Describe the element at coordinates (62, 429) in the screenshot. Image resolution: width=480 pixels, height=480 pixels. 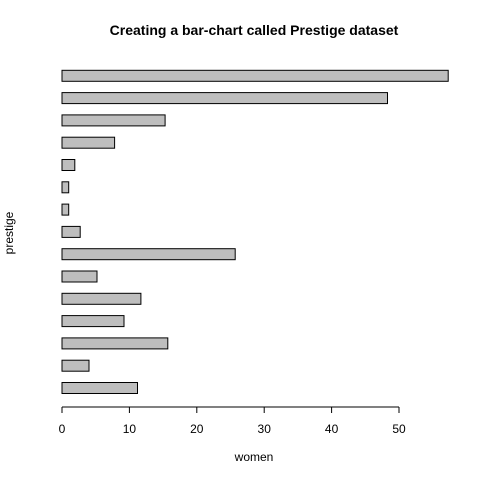
I see `x-tick-label: 0` at that location.